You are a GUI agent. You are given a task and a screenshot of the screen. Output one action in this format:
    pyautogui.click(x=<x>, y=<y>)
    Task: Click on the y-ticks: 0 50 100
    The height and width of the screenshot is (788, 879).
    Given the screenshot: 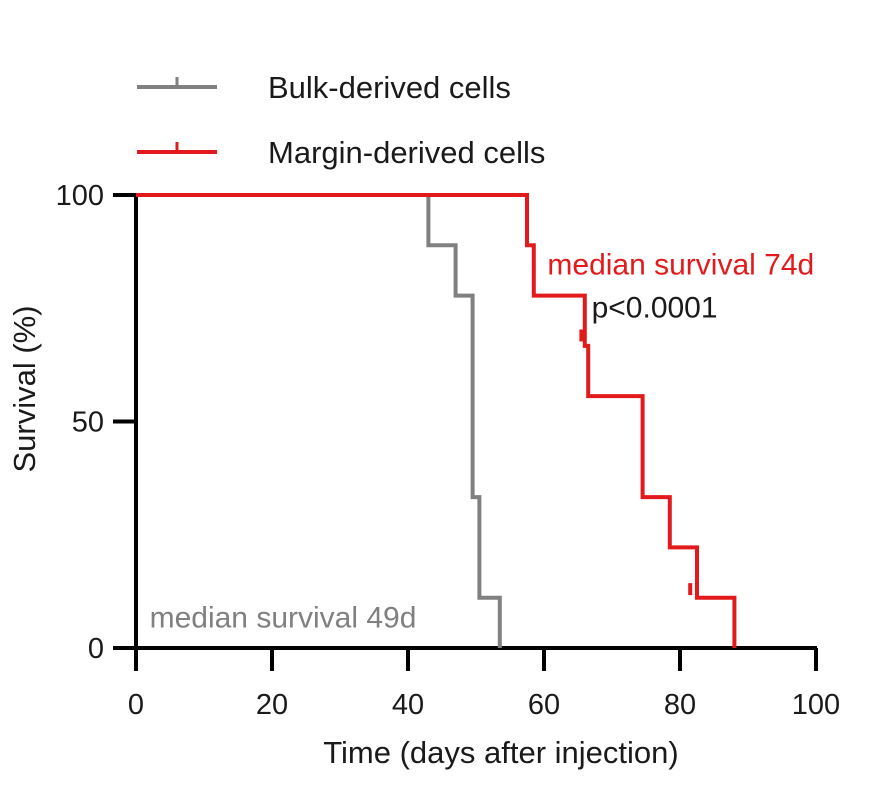 What is the action you would take?
    pyautogui.click(x=96, y=422)
    